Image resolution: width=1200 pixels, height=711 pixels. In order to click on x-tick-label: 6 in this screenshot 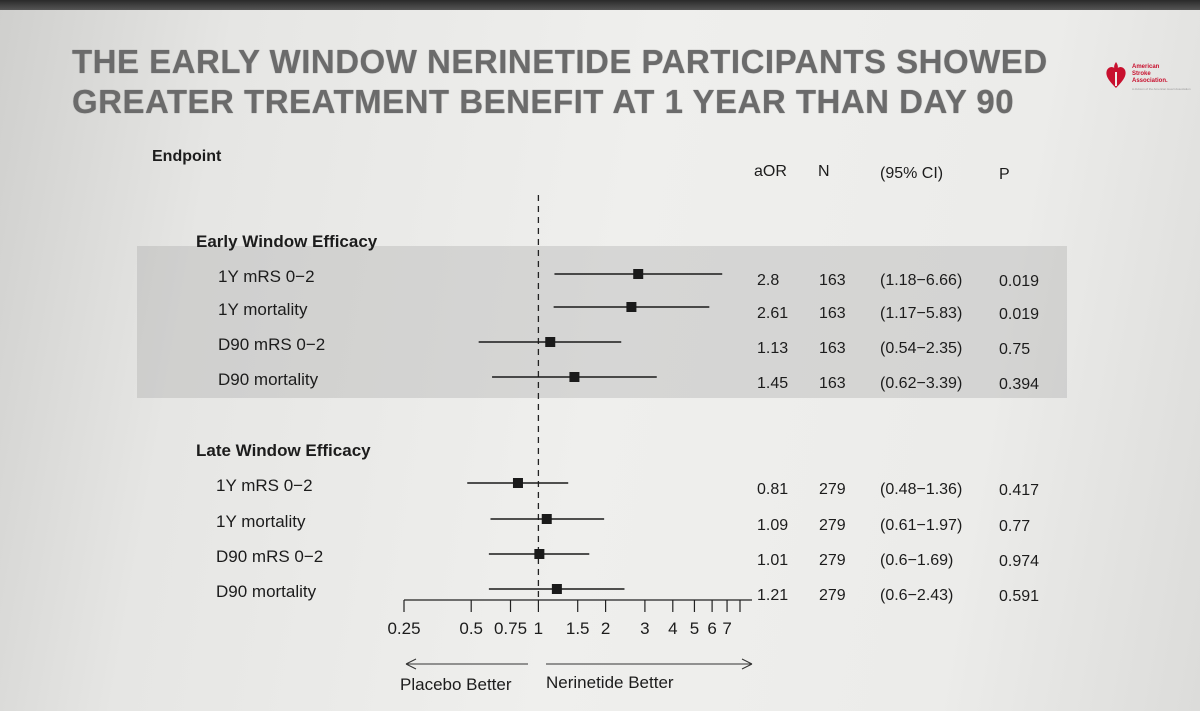, I will do `click(711, 628)`.